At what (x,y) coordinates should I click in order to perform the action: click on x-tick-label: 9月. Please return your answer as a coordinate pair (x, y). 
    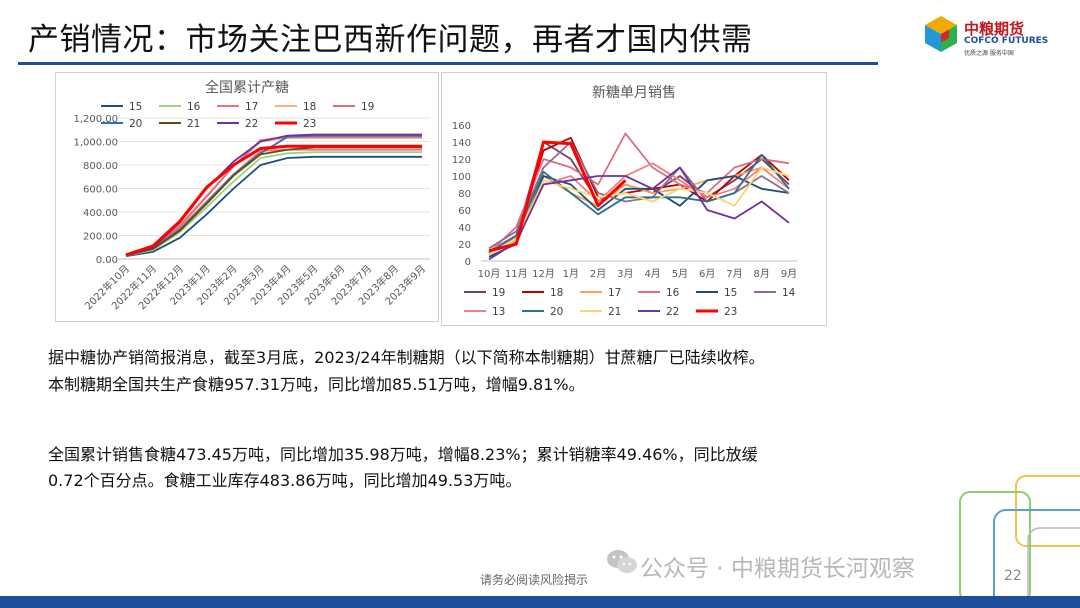
    Looking at the image, I should click on (789, 274).